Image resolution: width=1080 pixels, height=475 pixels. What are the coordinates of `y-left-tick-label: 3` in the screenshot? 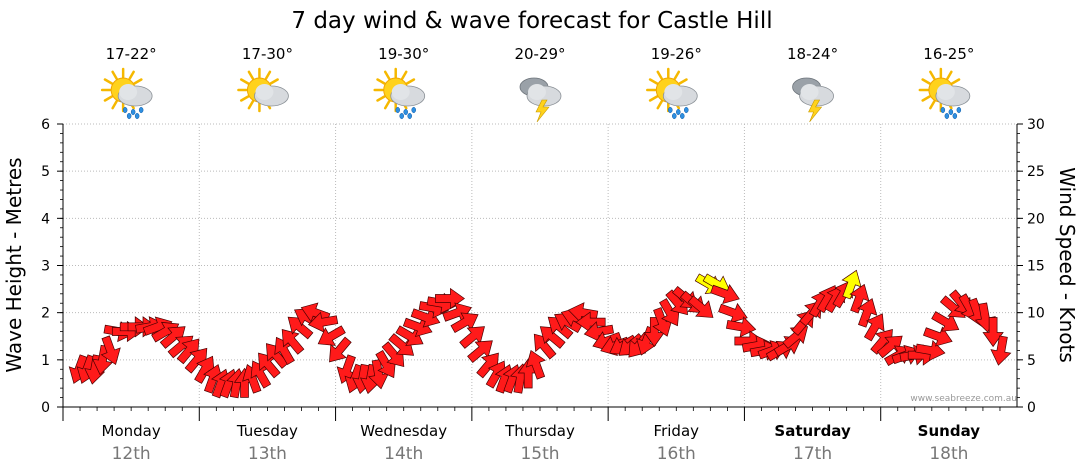 It's located at (45, 267).